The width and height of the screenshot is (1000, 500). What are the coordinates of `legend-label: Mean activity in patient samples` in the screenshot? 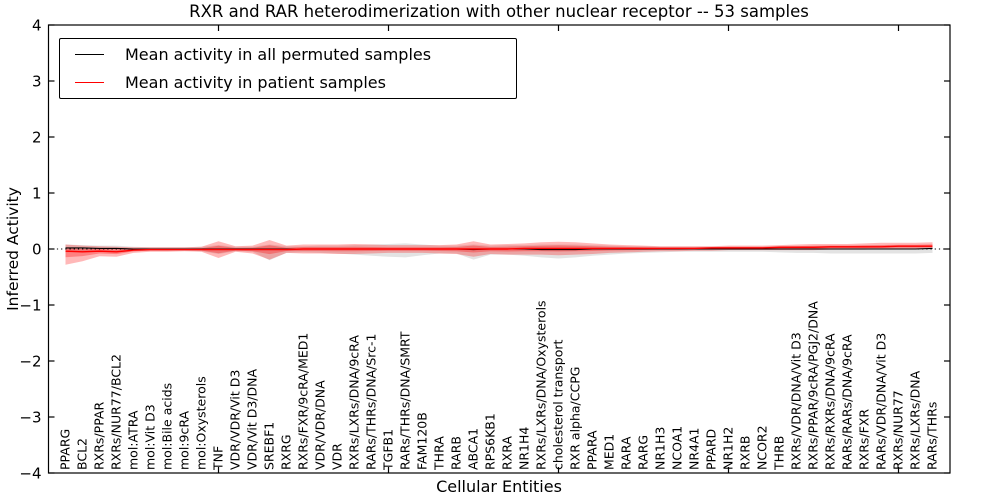 It's located at (255, 83).